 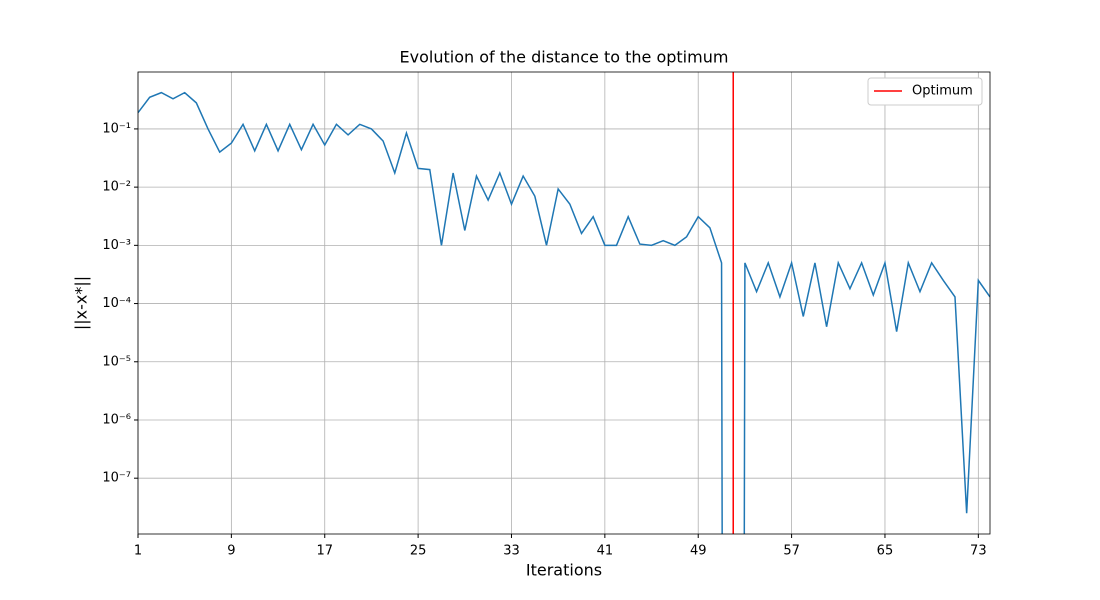 What do you see at coordinates (324, 551) in the screenshot?
I see `x-tick-label: 17` at bounding box center [324, 551].